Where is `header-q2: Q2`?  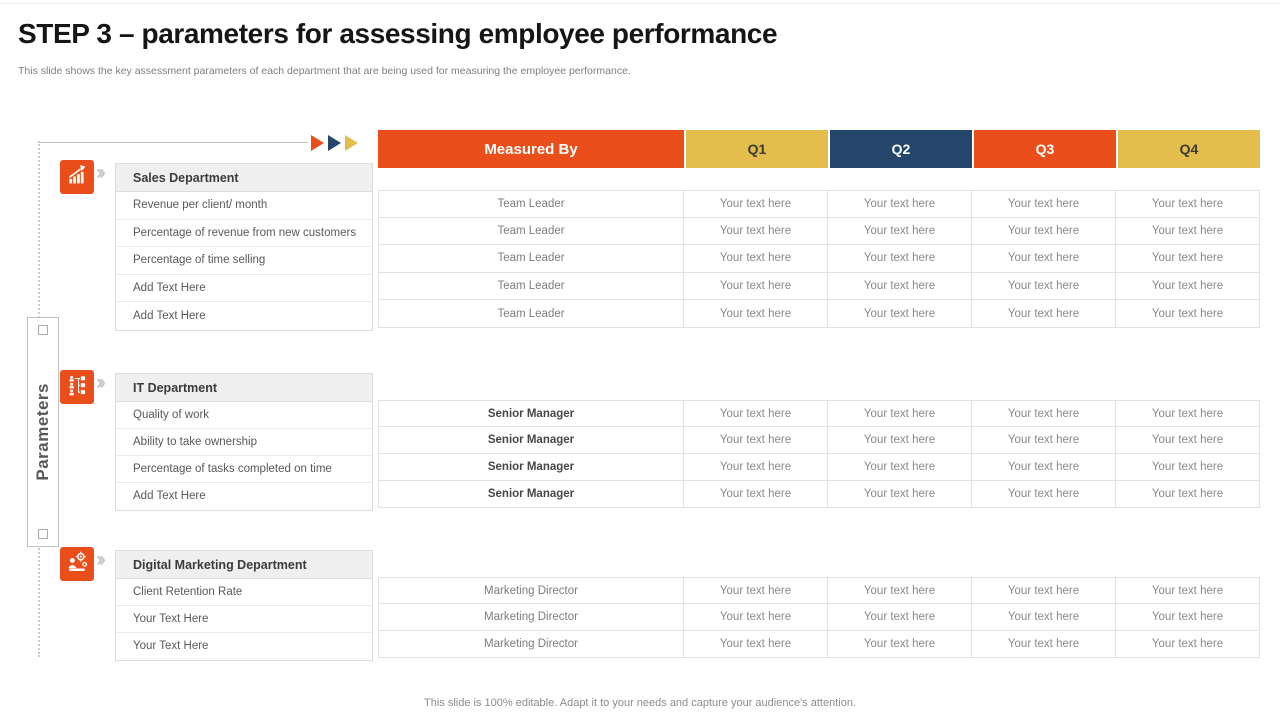
header-q2: Q2 is located at coordinates (901, 149).